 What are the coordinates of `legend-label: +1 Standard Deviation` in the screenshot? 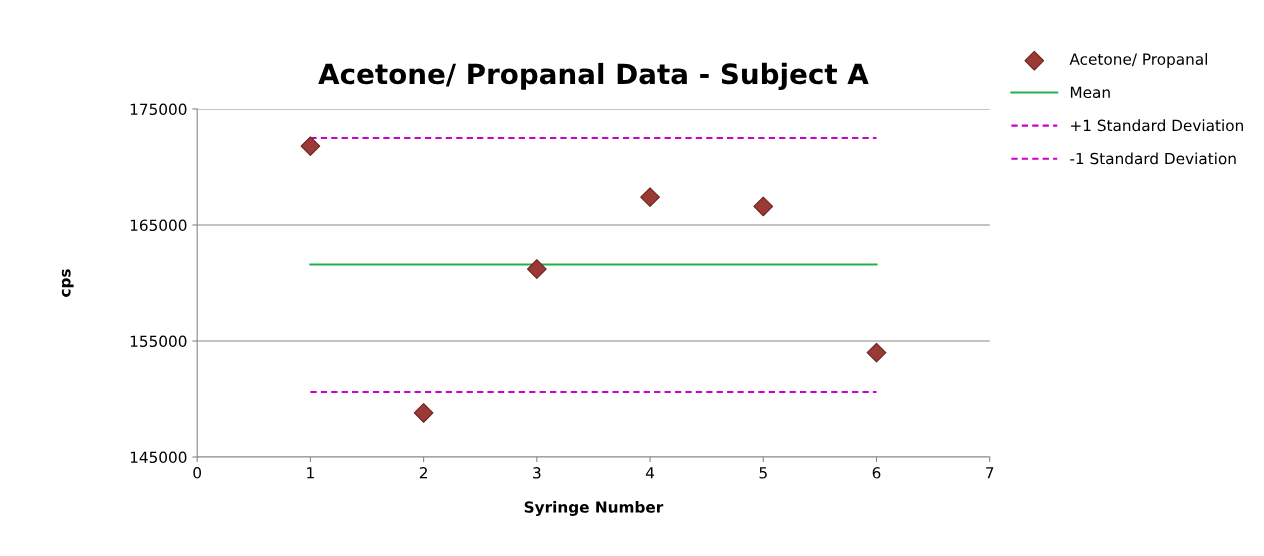 It's located at (1157, 125).